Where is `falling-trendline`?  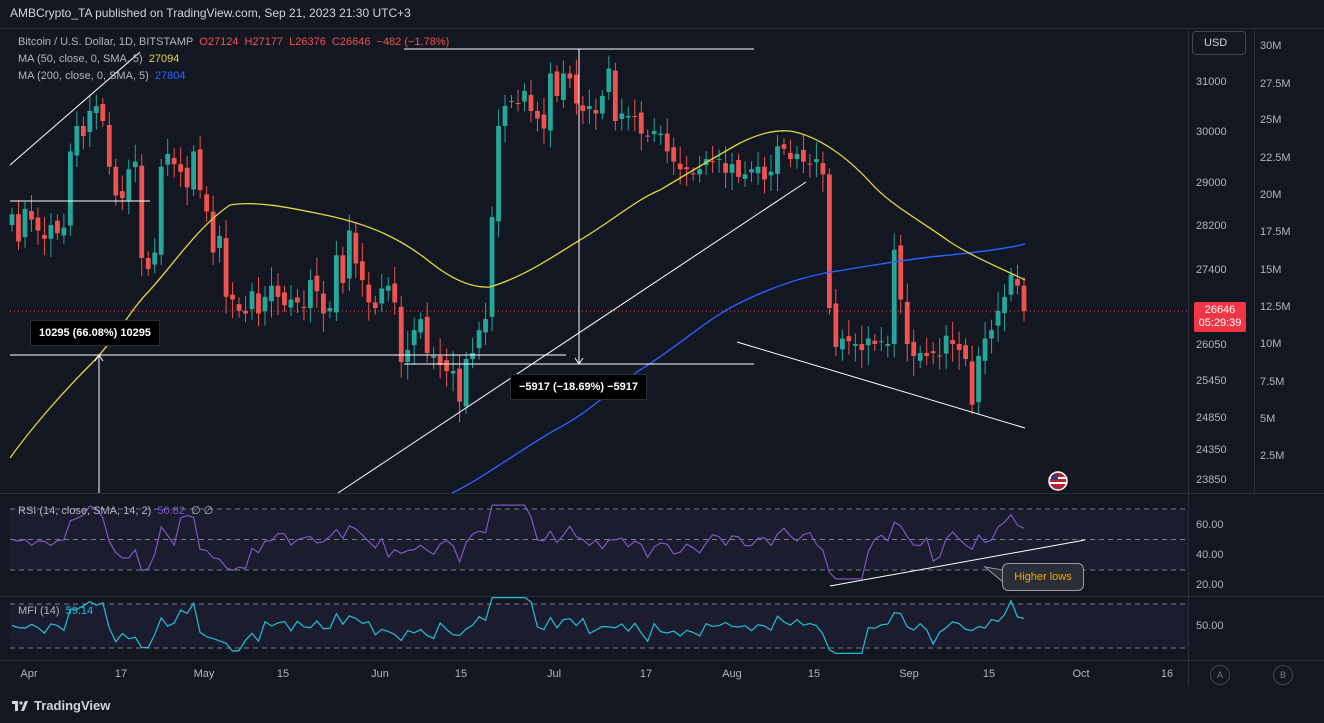 falling-trendline is located at coordinates (881, 385).